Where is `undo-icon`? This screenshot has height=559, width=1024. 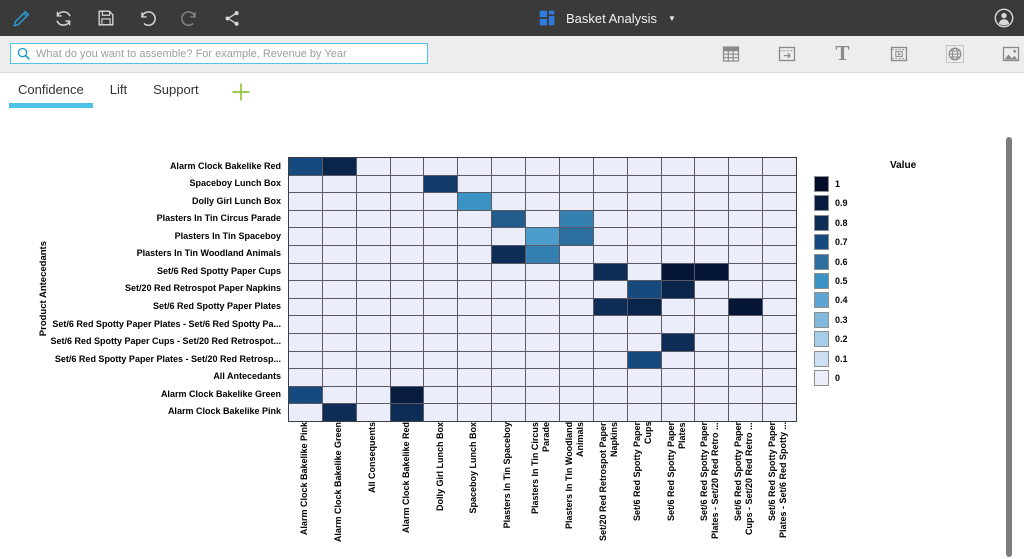
undo-icon is located at coordinates (147, 18).